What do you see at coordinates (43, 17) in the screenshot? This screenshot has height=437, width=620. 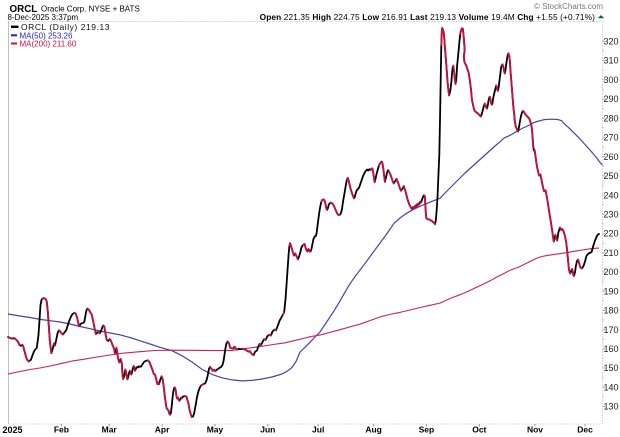 I see `svg-text: 8-Dec-2025 3:37pm` at bounding box center [43, 17].